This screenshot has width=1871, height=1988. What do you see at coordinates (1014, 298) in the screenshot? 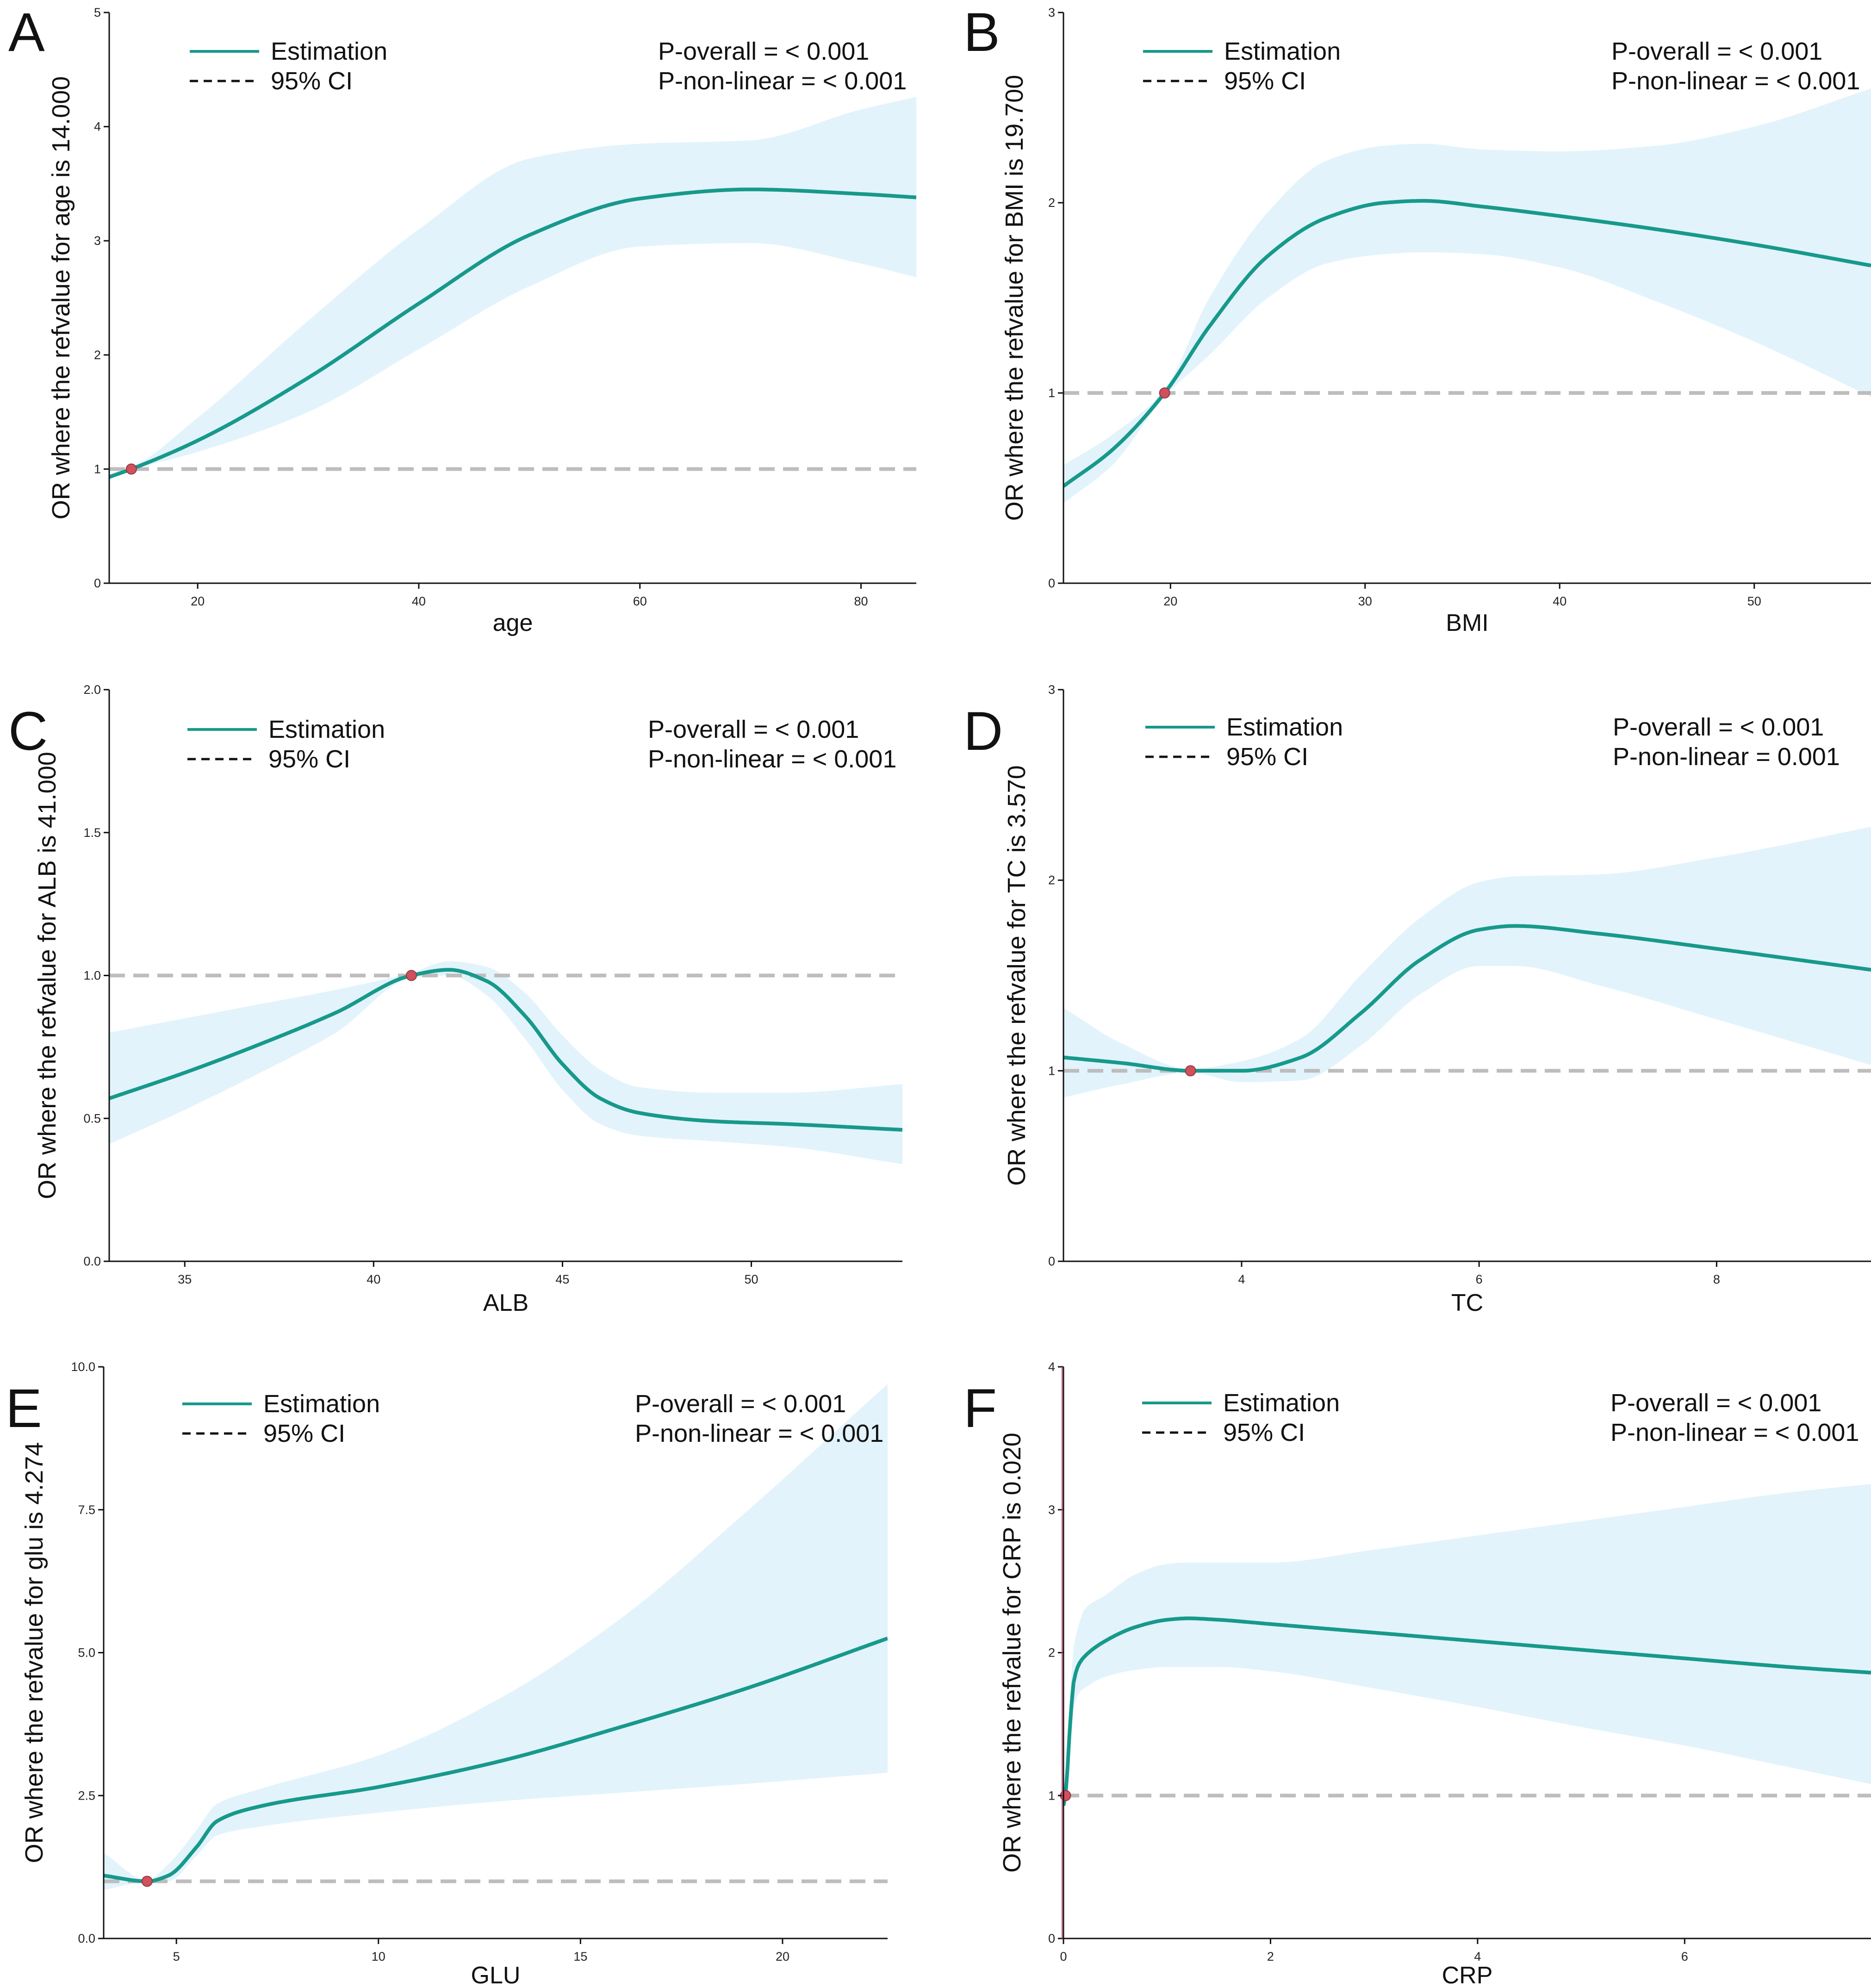
I see `y-axis-title: OR where the refvalue for BMI is 19.700` at bounding box center [1014, 298].